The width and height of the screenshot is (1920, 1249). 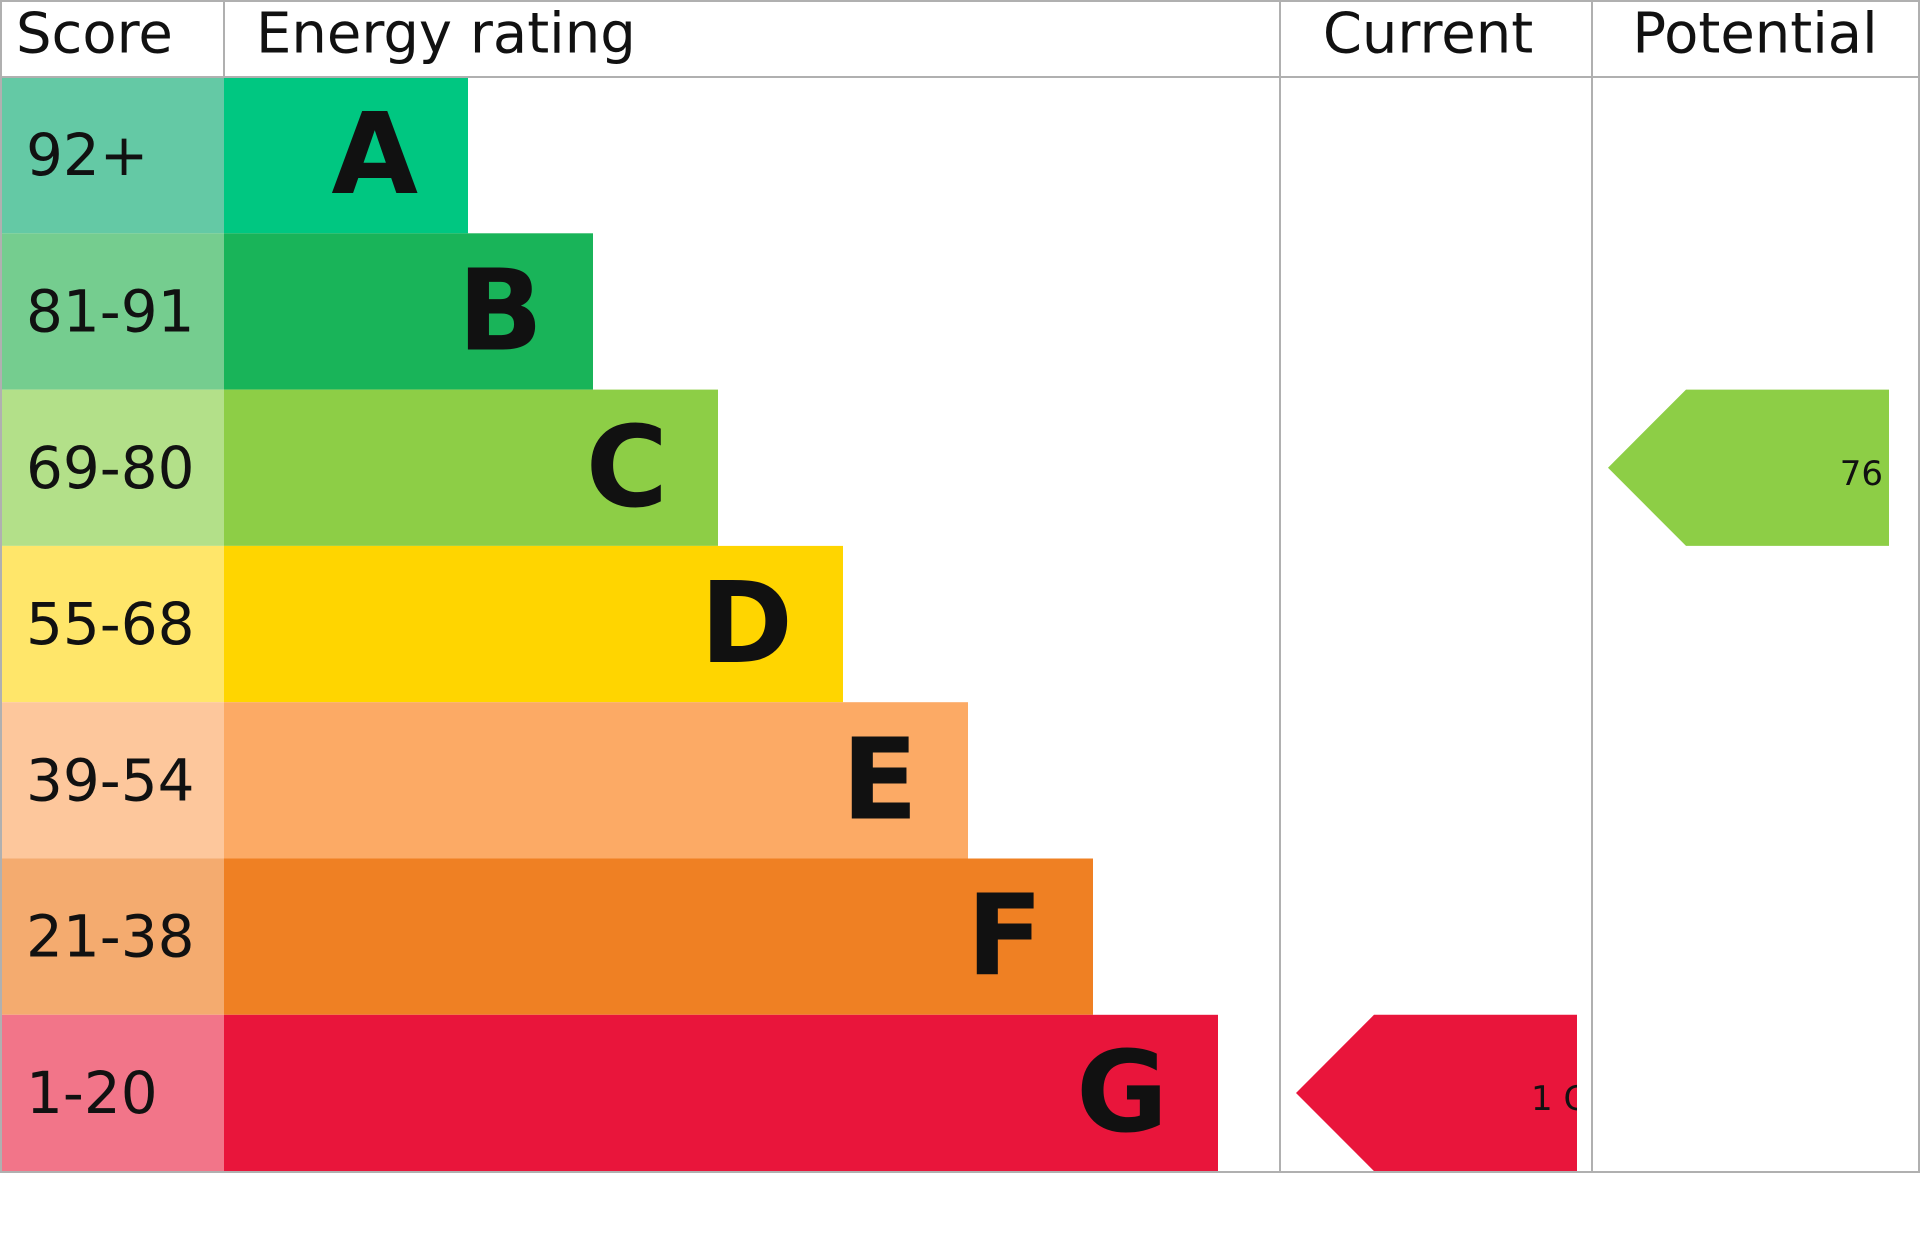 What do you see at coordinates (1754, 34) in the screenshot?
I see `header-potential: Potential` at bounding box center [1754, 34].